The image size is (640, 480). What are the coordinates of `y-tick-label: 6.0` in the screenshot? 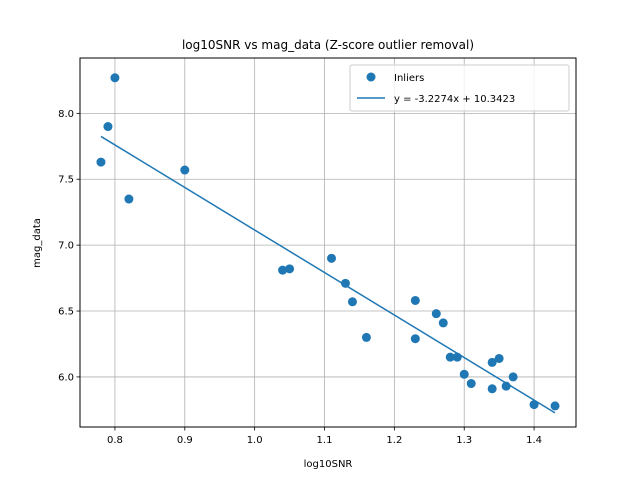 It's located at (66, 377).